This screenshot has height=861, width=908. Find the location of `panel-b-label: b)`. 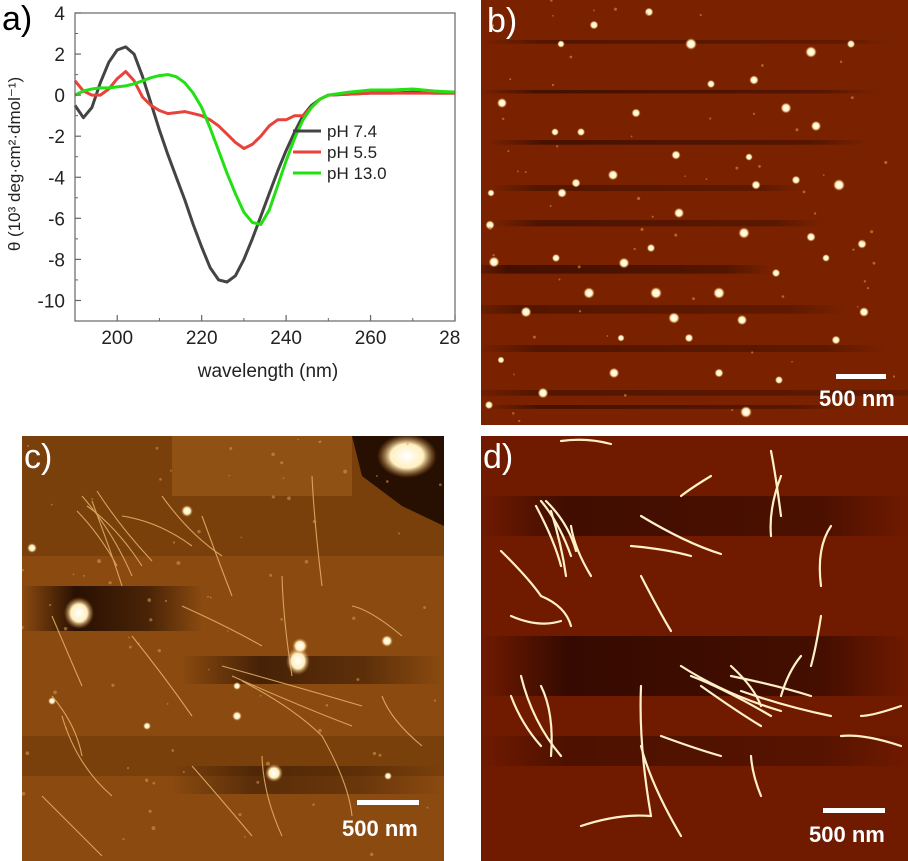

panel-b-label: b) is located at coordinates (502, 21).